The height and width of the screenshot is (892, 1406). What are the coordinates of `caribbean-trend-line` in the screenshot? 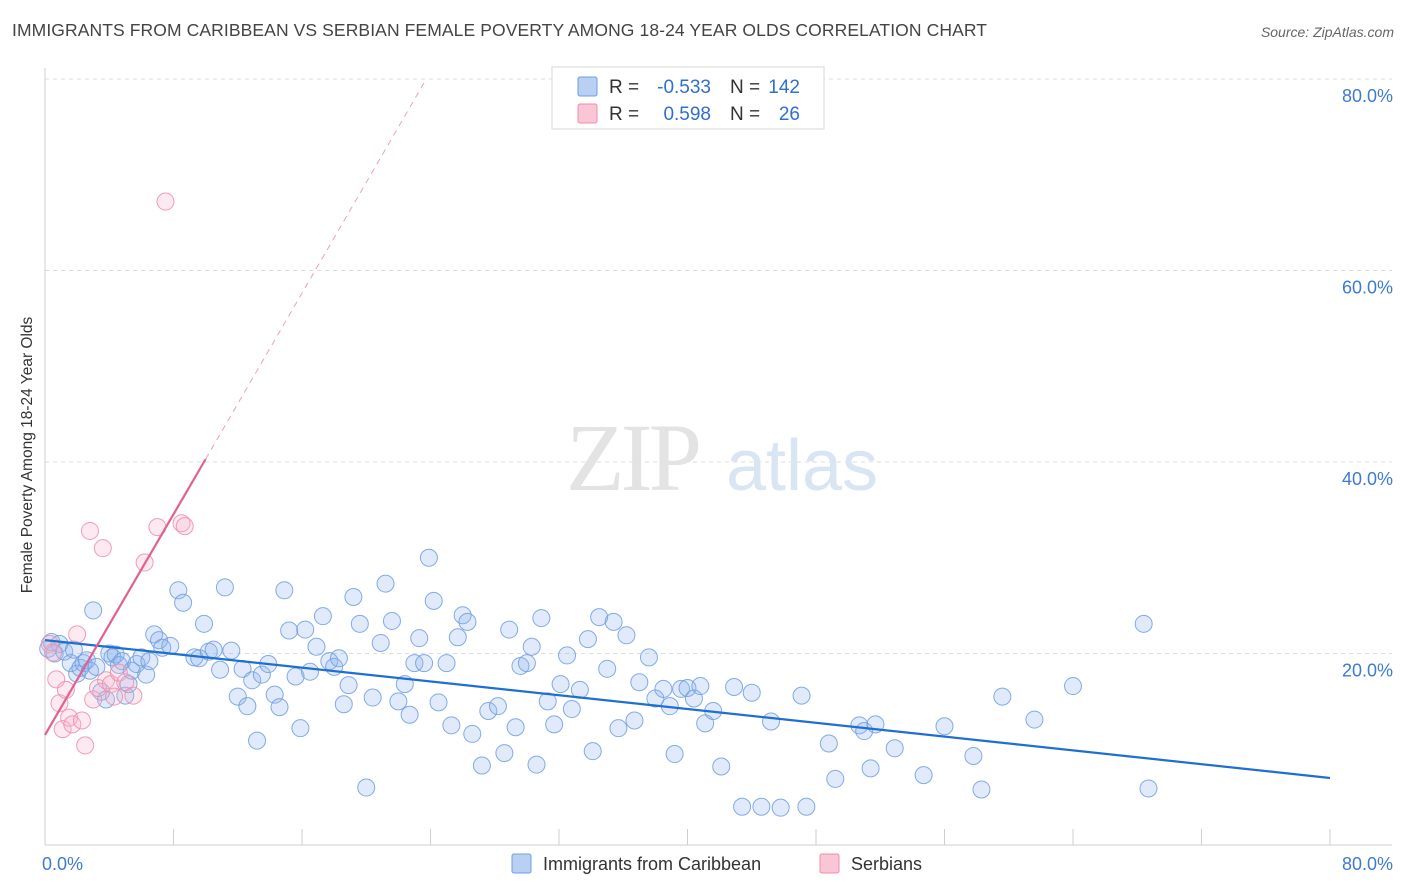 It's located at (687, 709).